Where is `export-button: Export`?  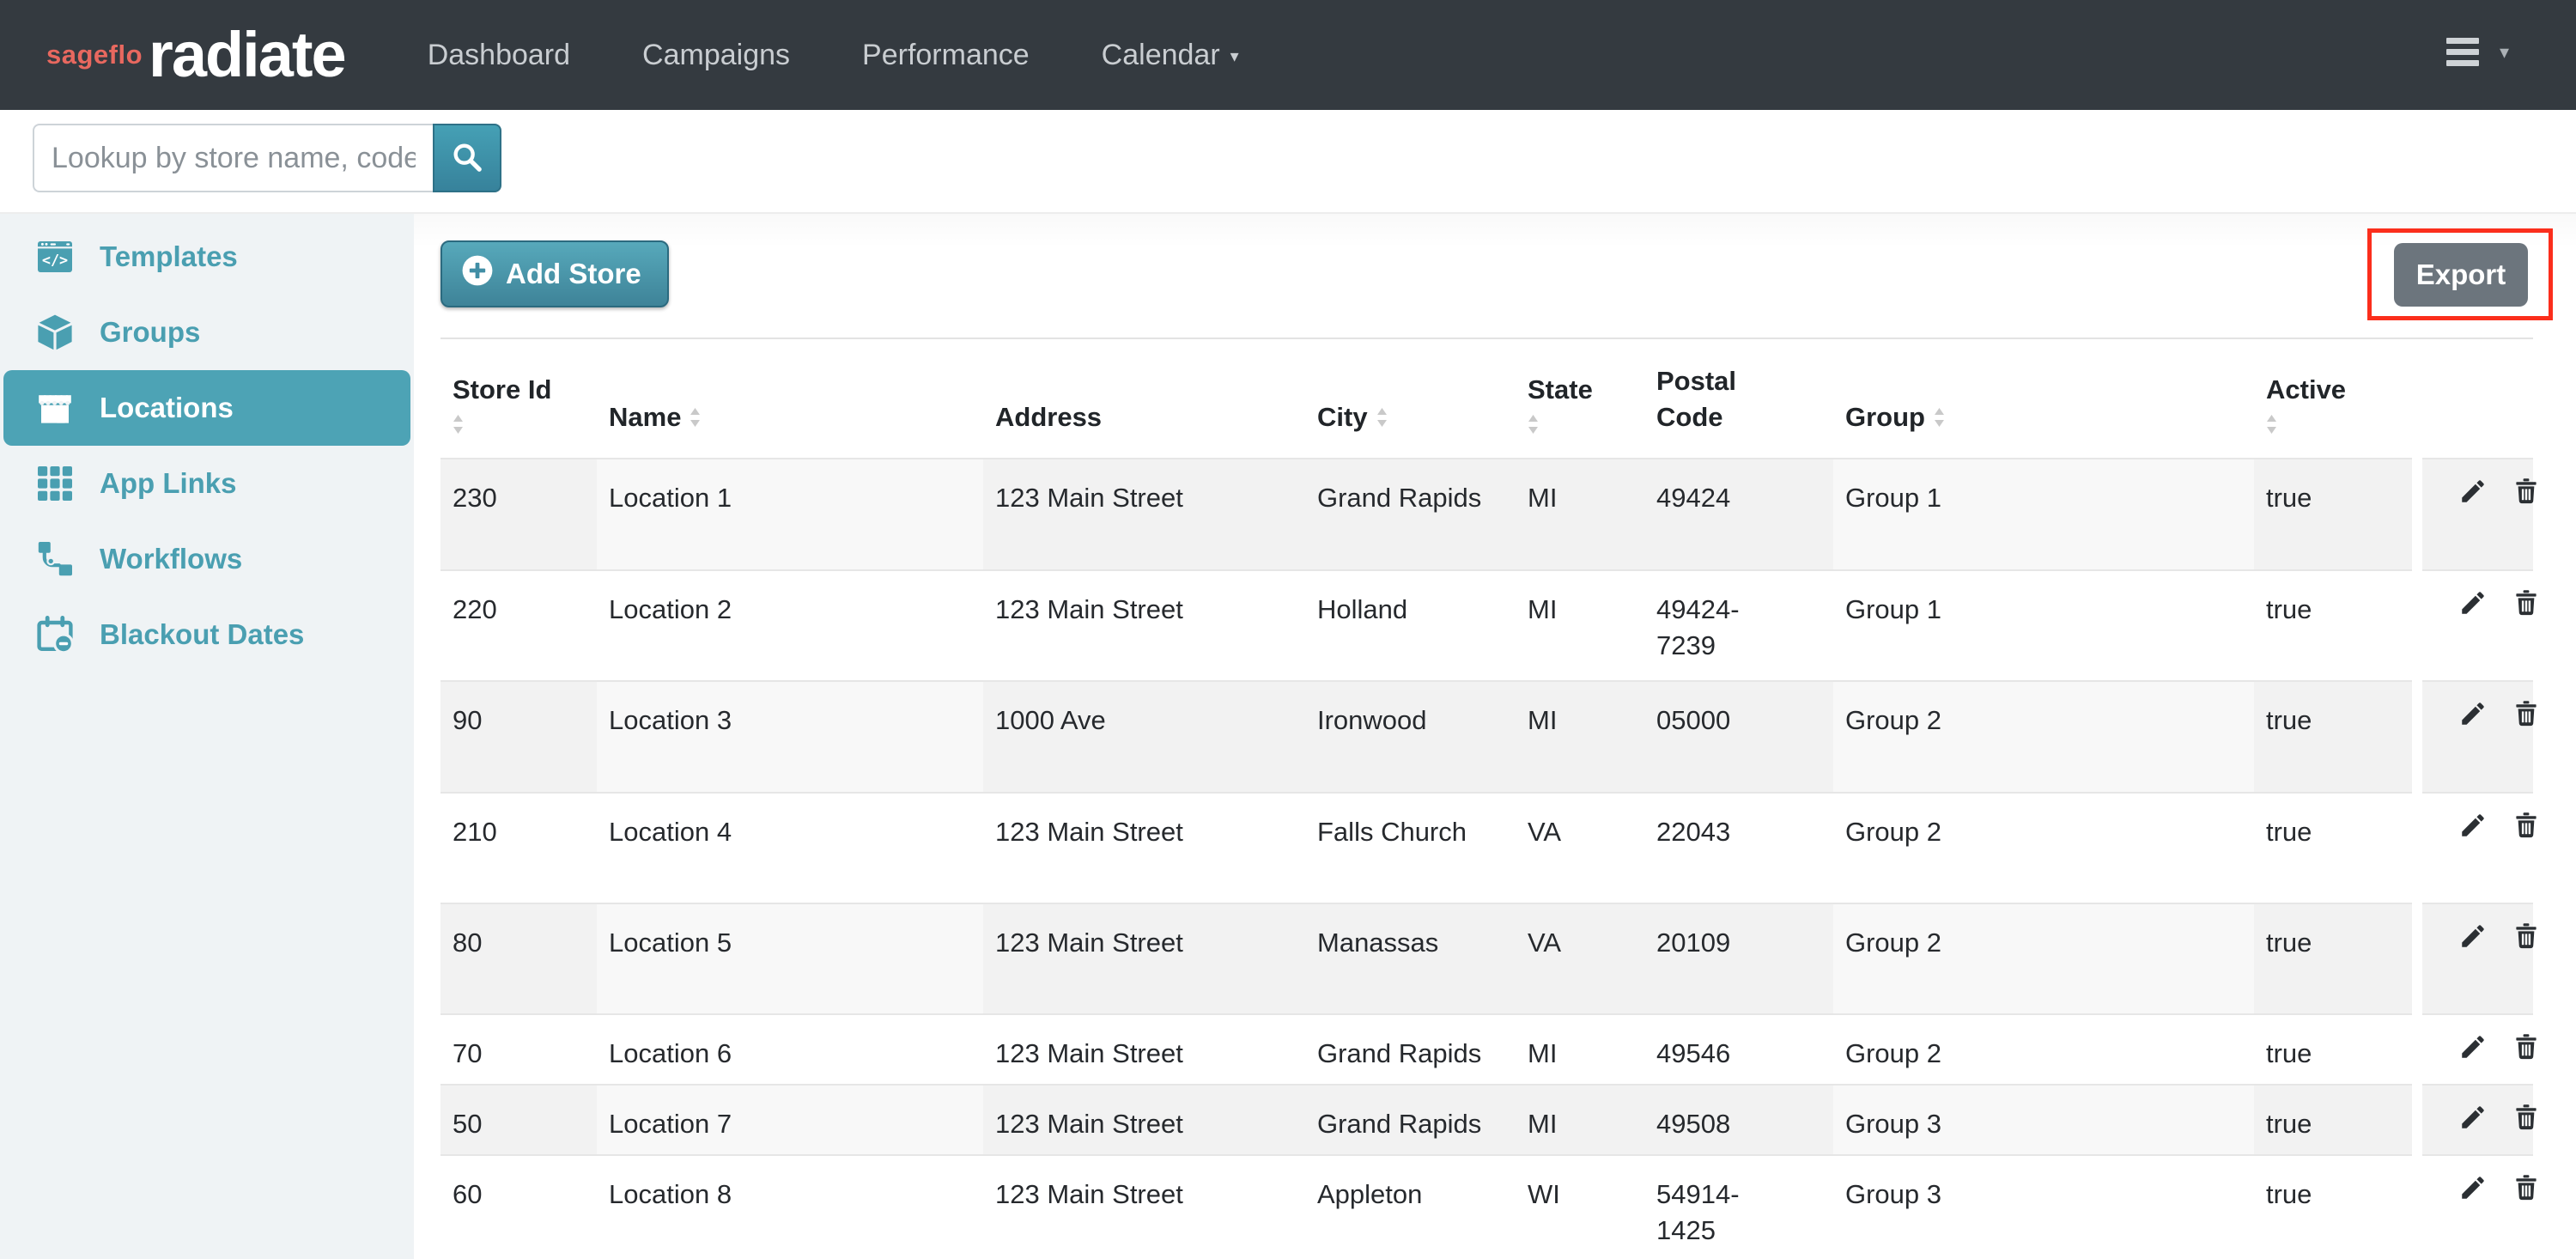
export-button: Export is located at coordinates (2461, 275).